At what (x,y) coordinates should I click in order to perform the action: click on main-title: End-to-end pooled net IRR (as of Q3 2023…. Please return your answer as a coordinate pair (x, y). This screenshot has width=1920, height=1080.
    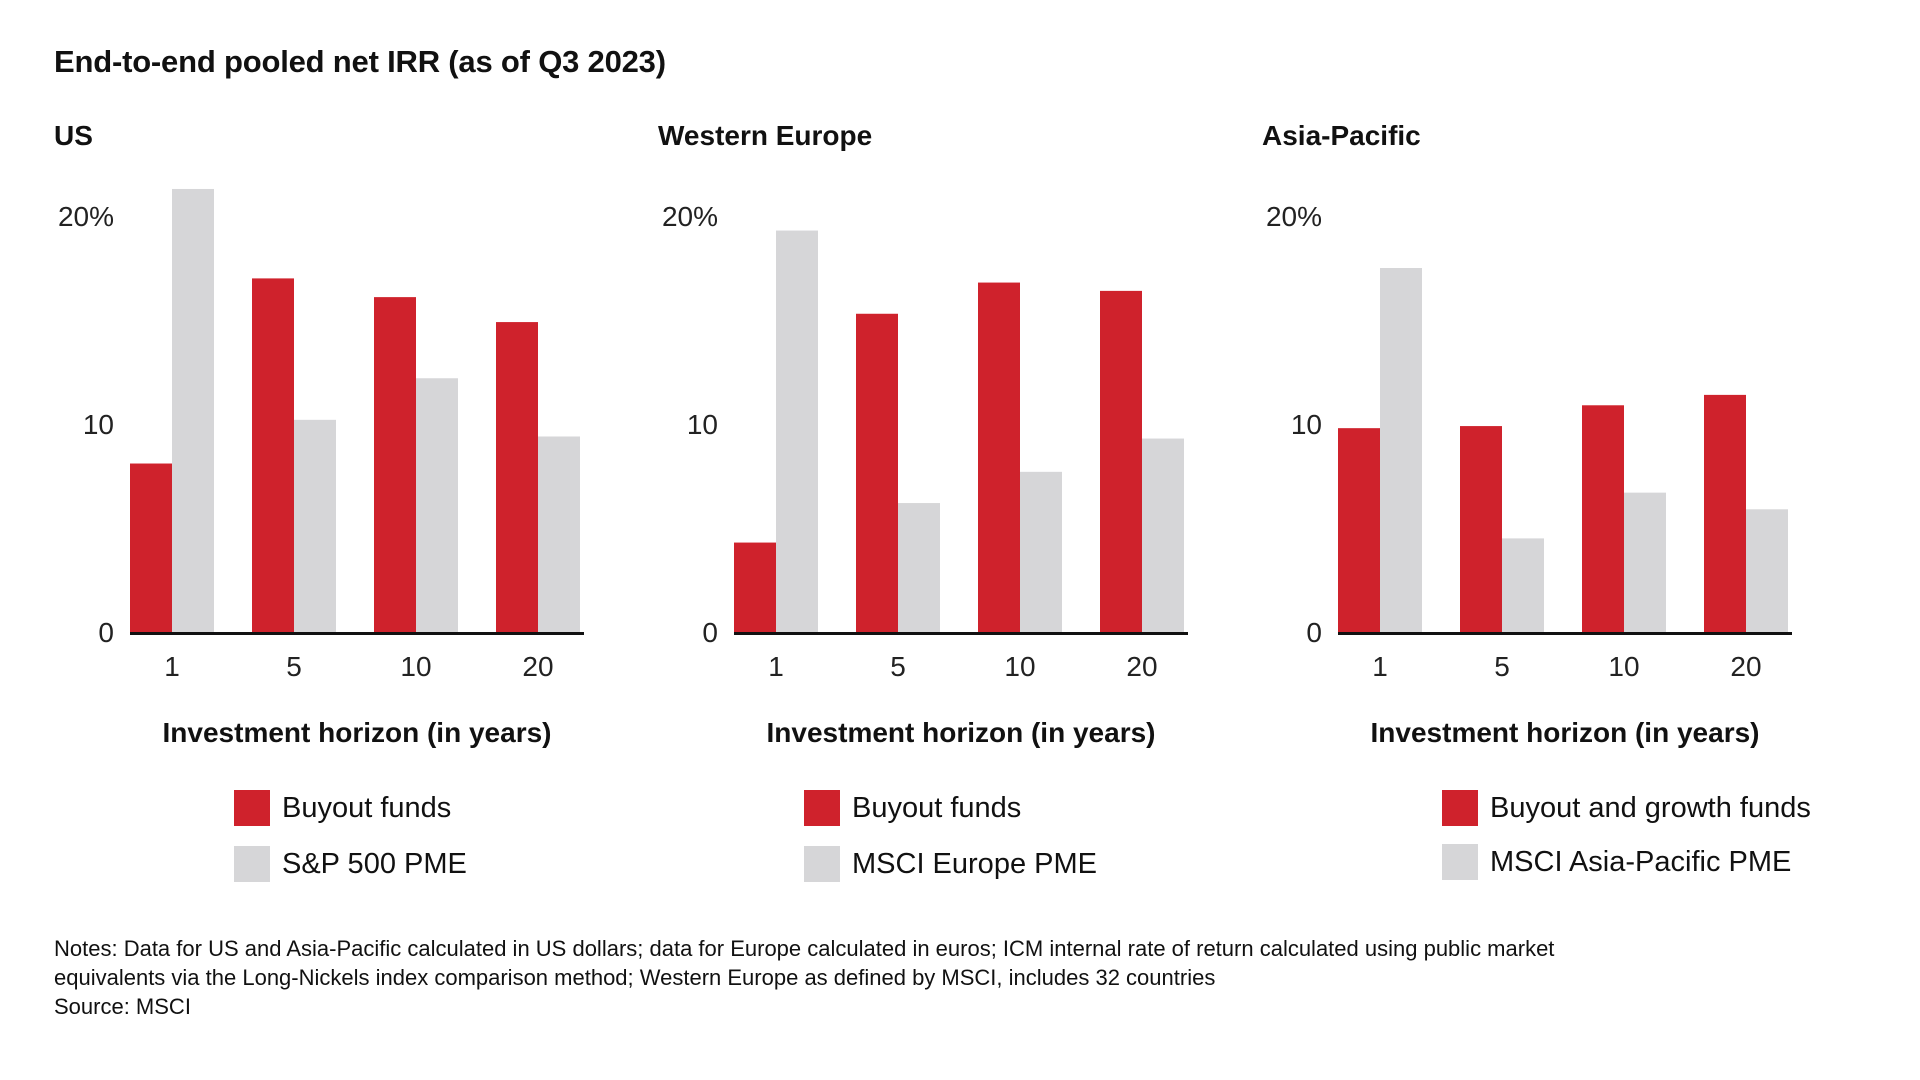
    Looking at the image, I should click on (360, 61).